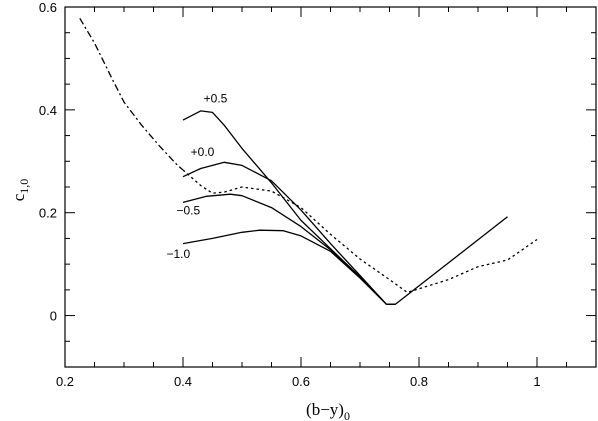  Describe the element at coordinates (189, 210) in the screenshot. I see `series-label-2: −0.5` at that location.